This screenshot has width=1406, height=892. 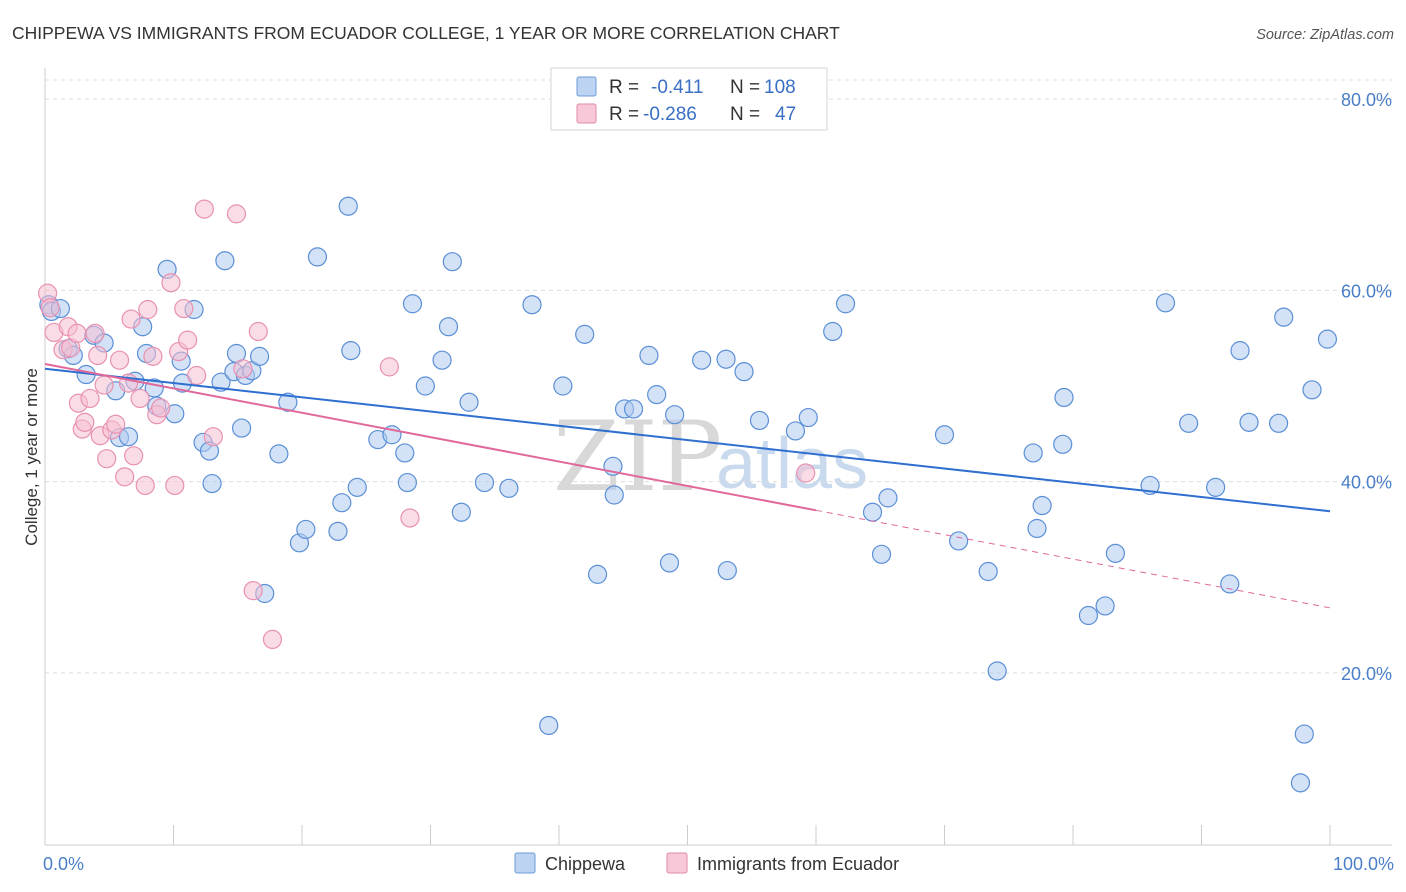 I want to click on series-legend: Chippewa Immigrants from Ecuador, so click(x=706, y=863).